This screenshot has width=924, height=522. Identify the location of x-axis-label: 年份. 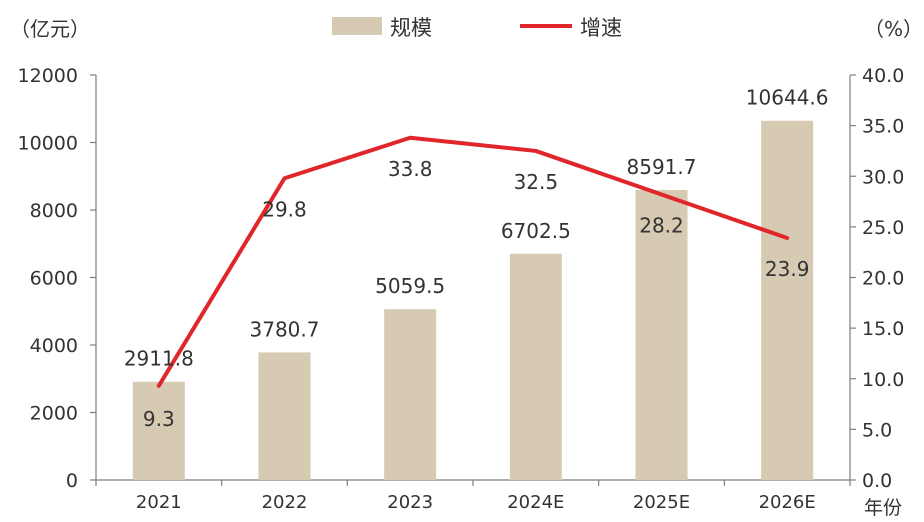
(883, 508).